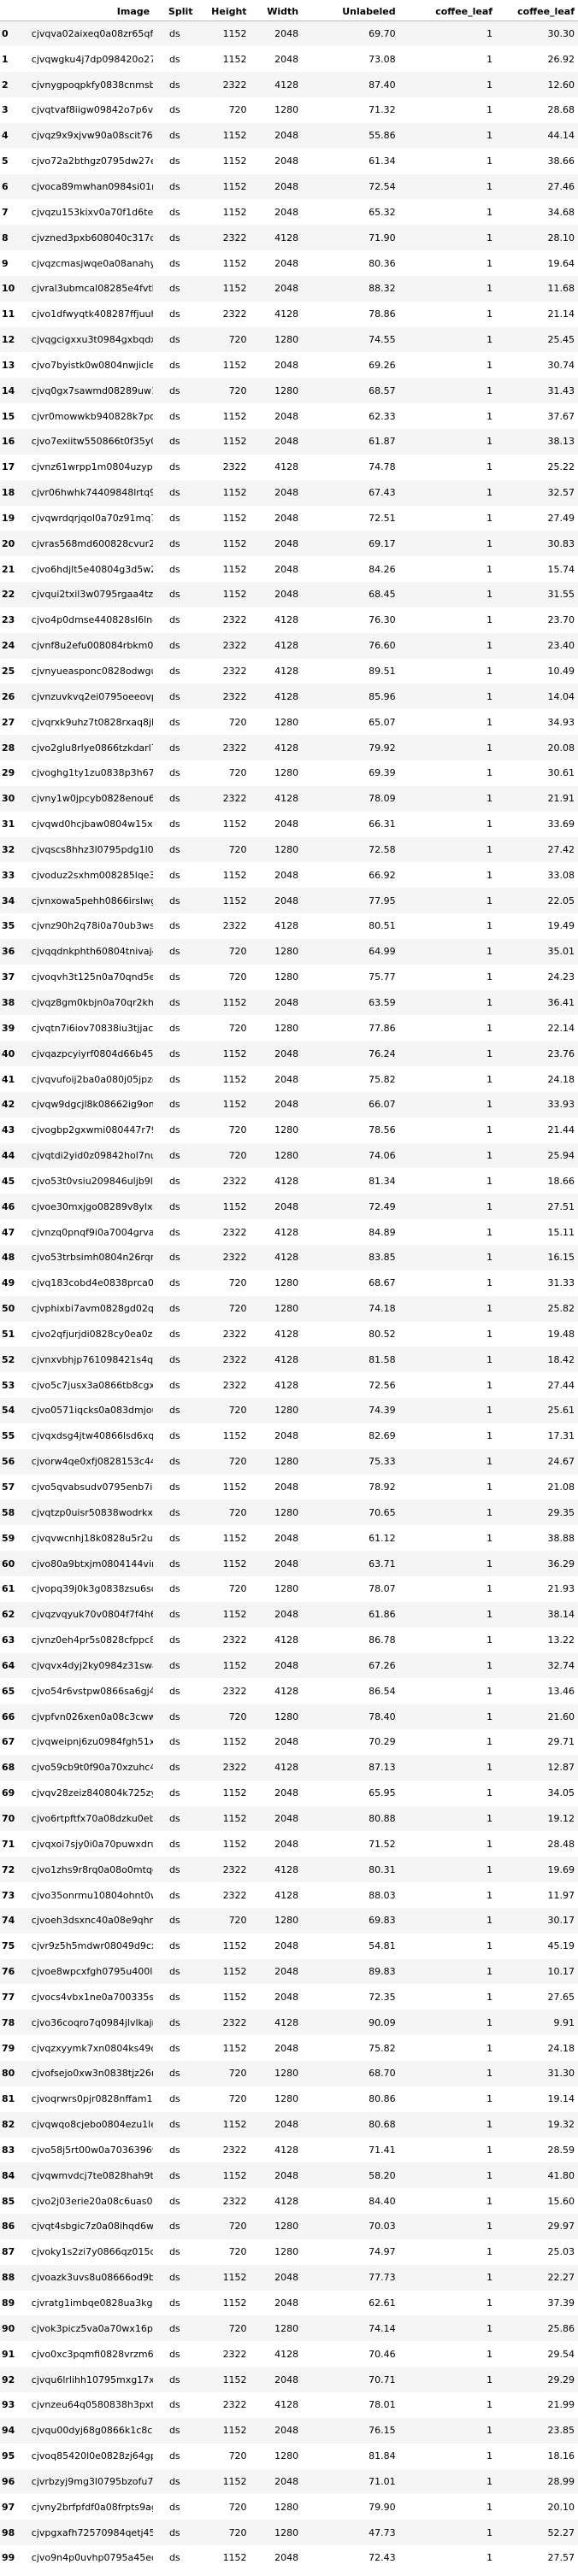 The width and height of the screenshot is (578, 2576). I want to click on unlabeled-cell: 71.01, so click(382, 2481).